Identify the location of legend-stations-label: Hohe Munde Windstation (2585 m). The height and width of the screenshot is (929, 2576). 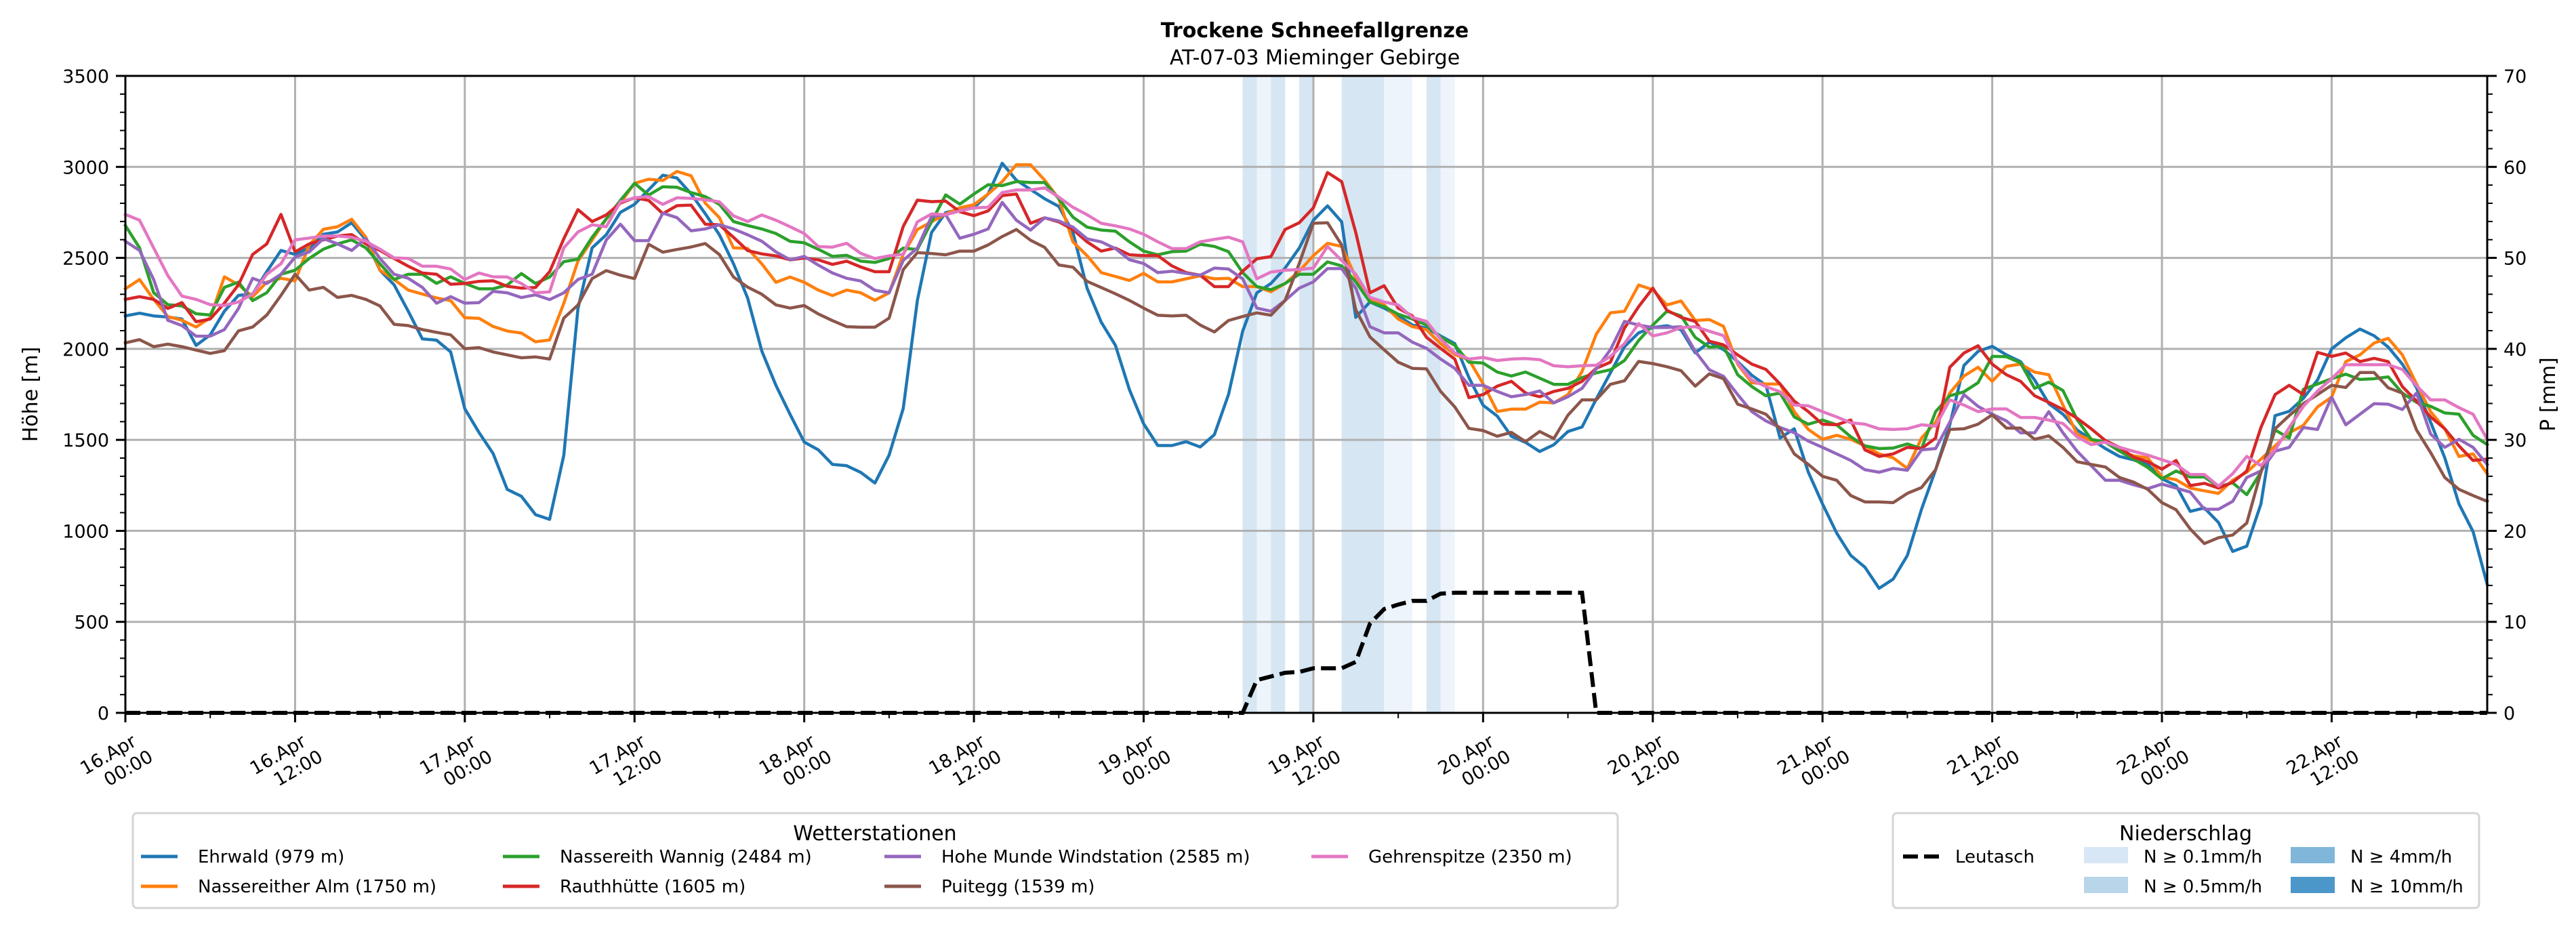
(1096, 857).